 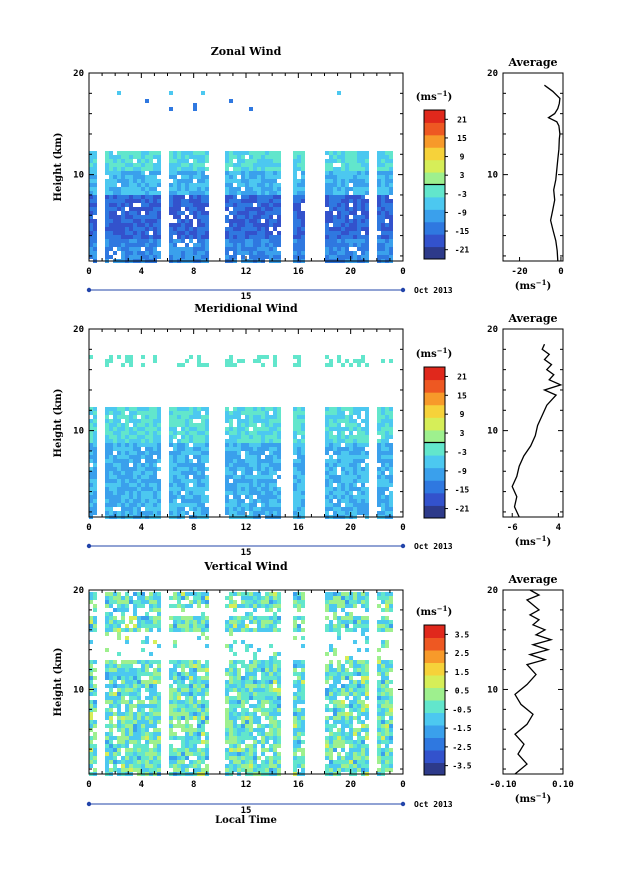 I want to click on profile-panel: Average 20 10 -0.10 0.10(ms−1), so click(x=530, y=689).